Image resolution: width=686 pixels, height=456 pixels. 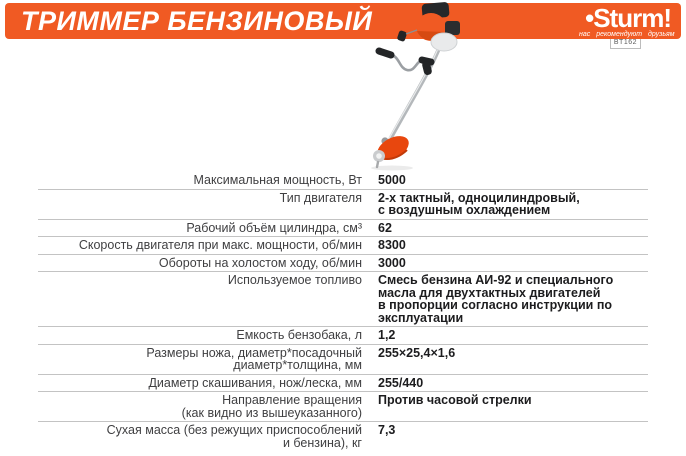 I want to click on handlebar, so click(x=406, y=62).